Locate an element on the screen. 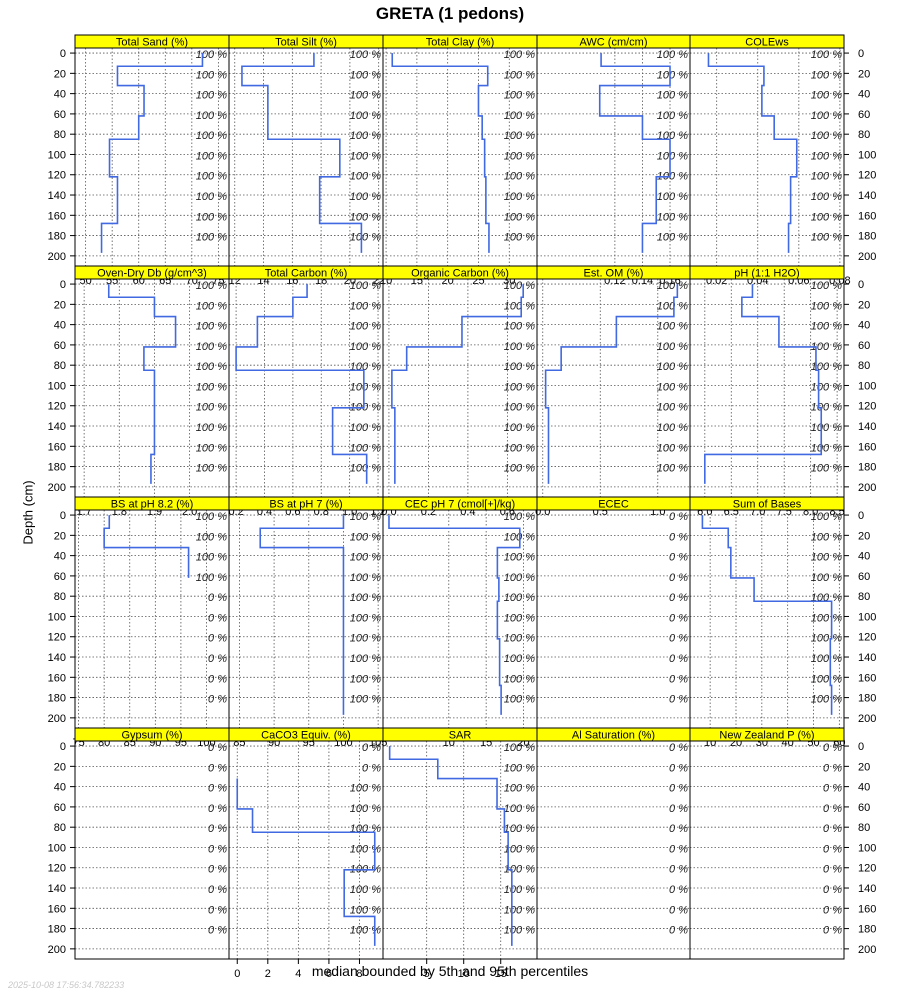 The image size is (900, 1000). panel-strip-label: pH (1:1 H2O) is located at coordinates (766, 274).